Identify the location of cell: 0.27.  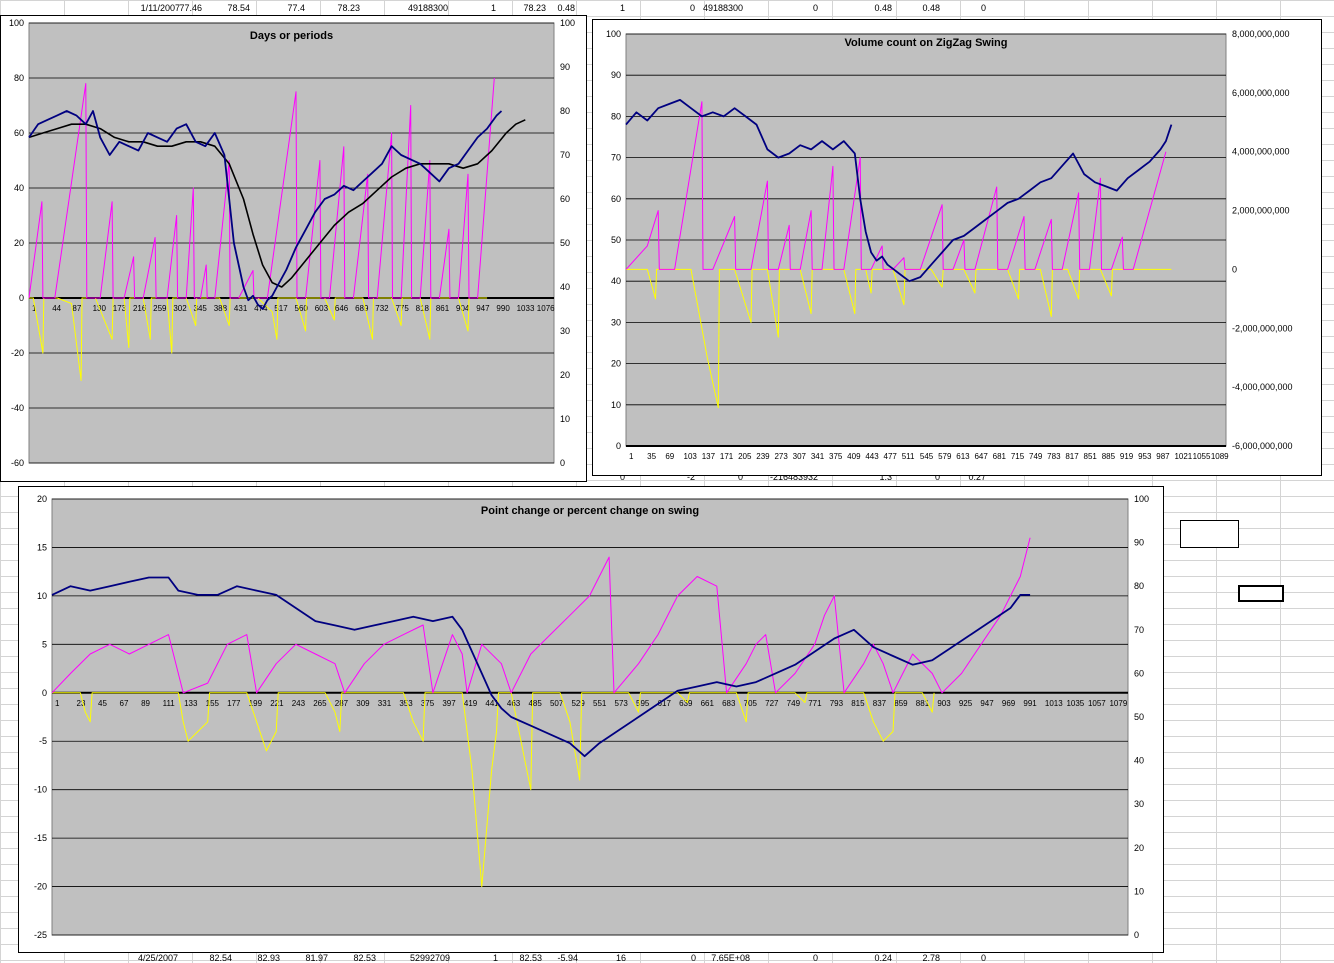
(977, 477).